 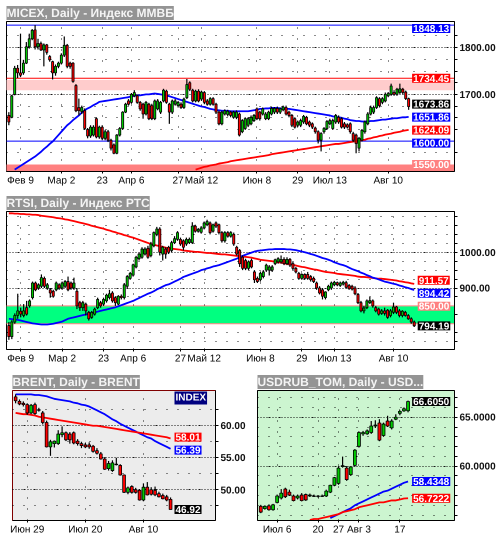 I want to click on band-label: 1550.00, so click(x=431, y=165).